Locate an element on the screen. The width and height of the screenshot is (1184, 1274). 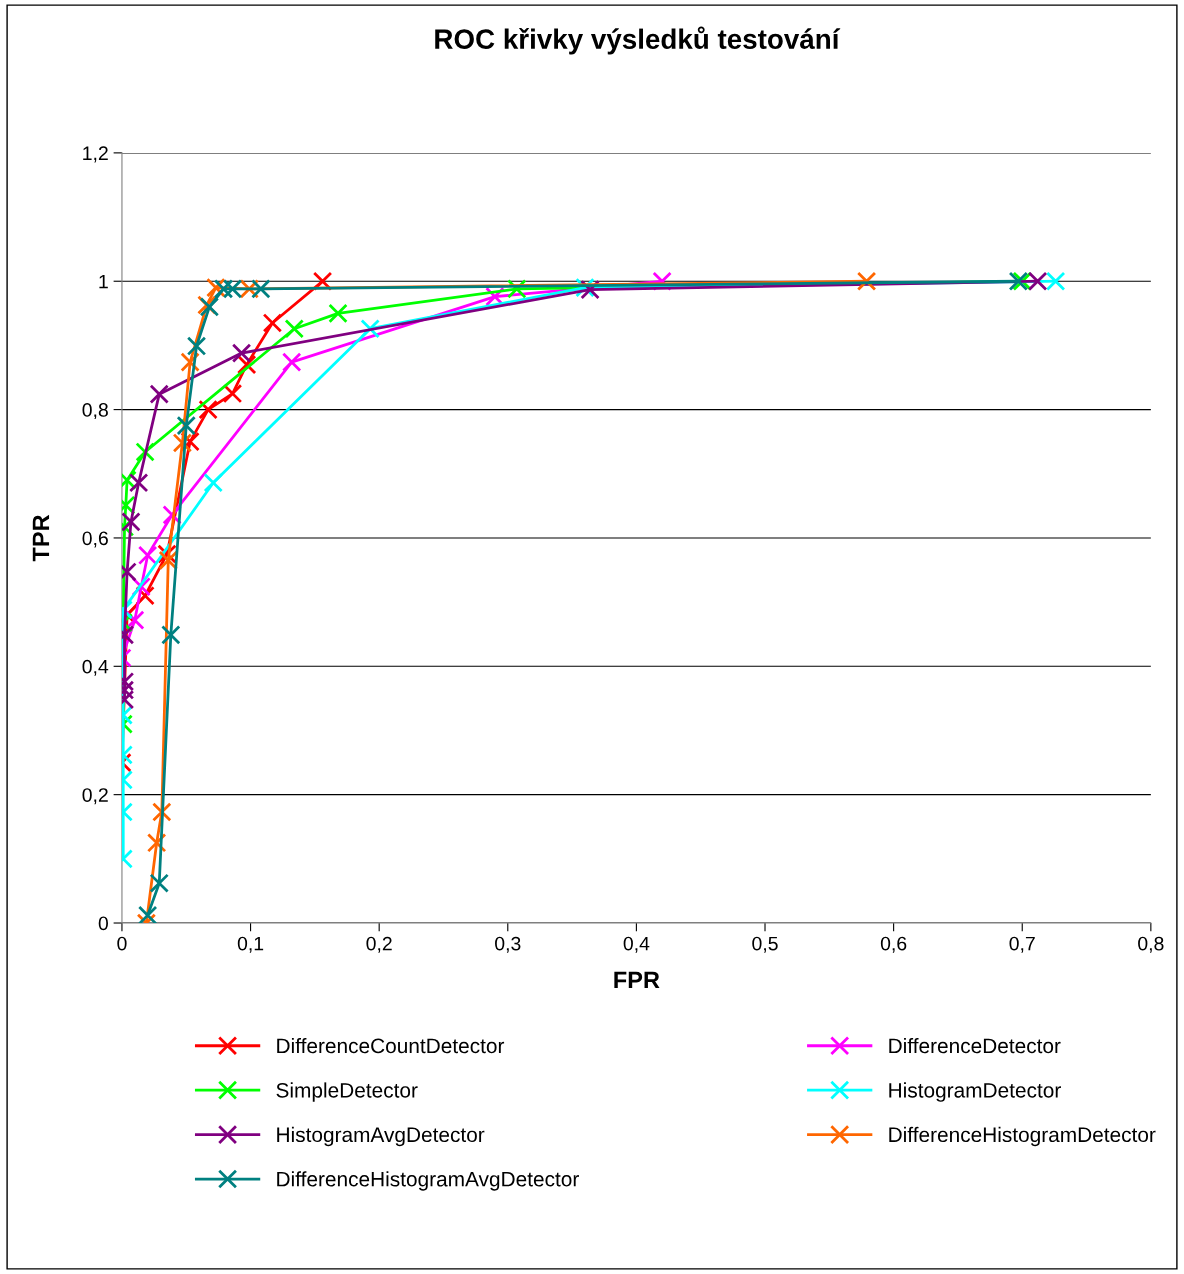
x-tick-label: 0,7 is located at coordinates (1022, 944).